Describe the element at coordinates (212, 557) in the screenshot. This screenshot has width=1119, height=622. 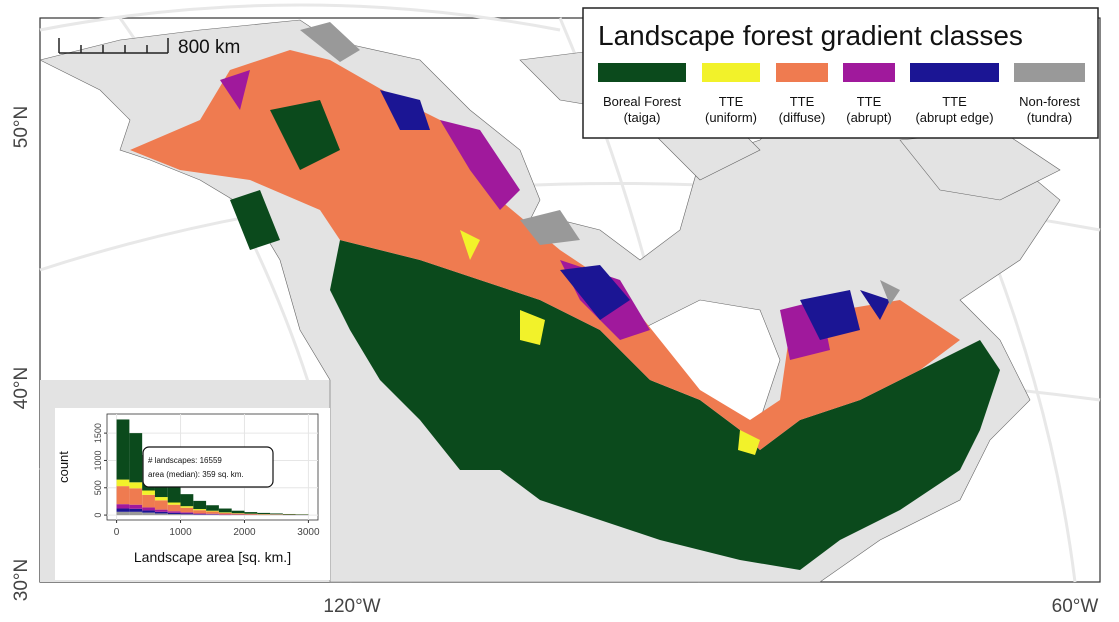
I see `x-axis-label: Landscape area [sq. km.]` at that location.